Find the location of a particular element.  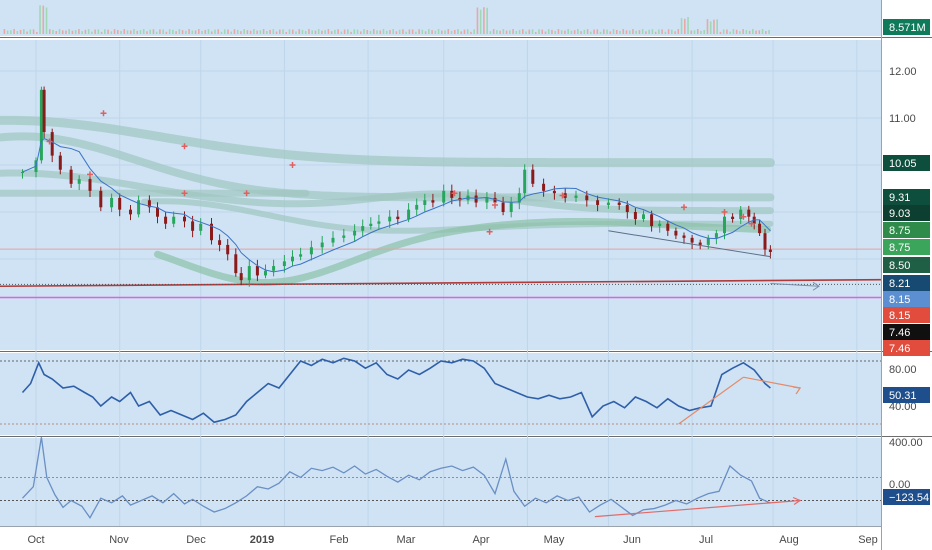

oscillator-1-series is located at coordinates (440, 391).